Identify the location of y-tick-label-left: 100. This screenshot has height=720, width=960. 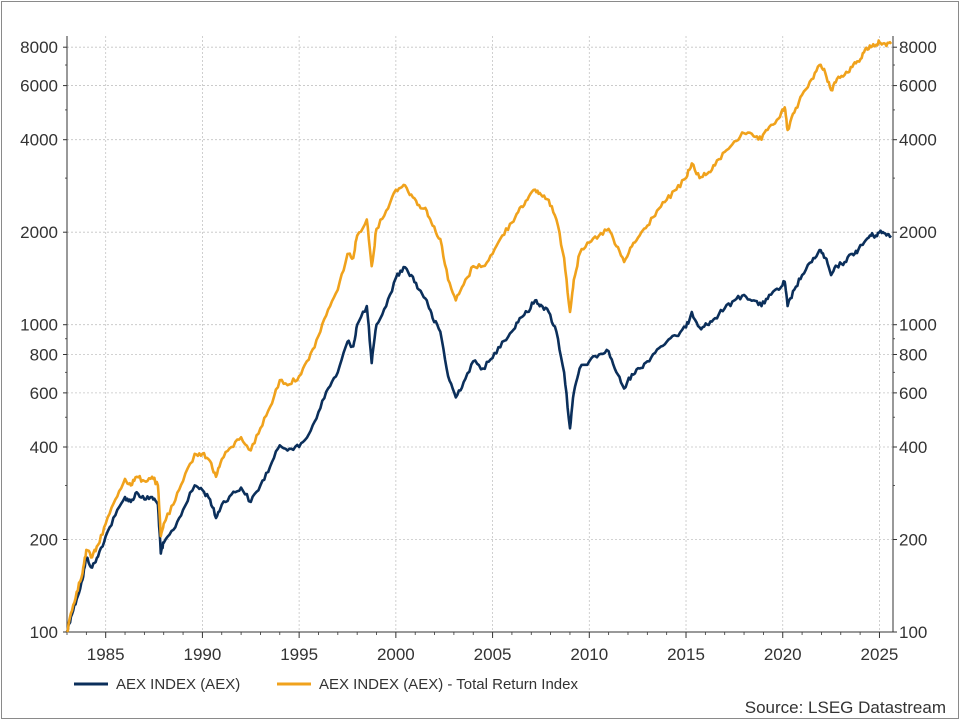
(44, 632).